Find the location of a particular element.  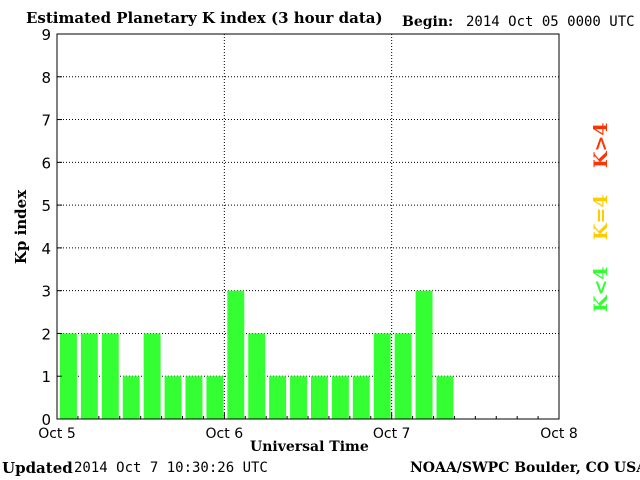

y-axis-label: Kp index is located at coordinates (21, 227).